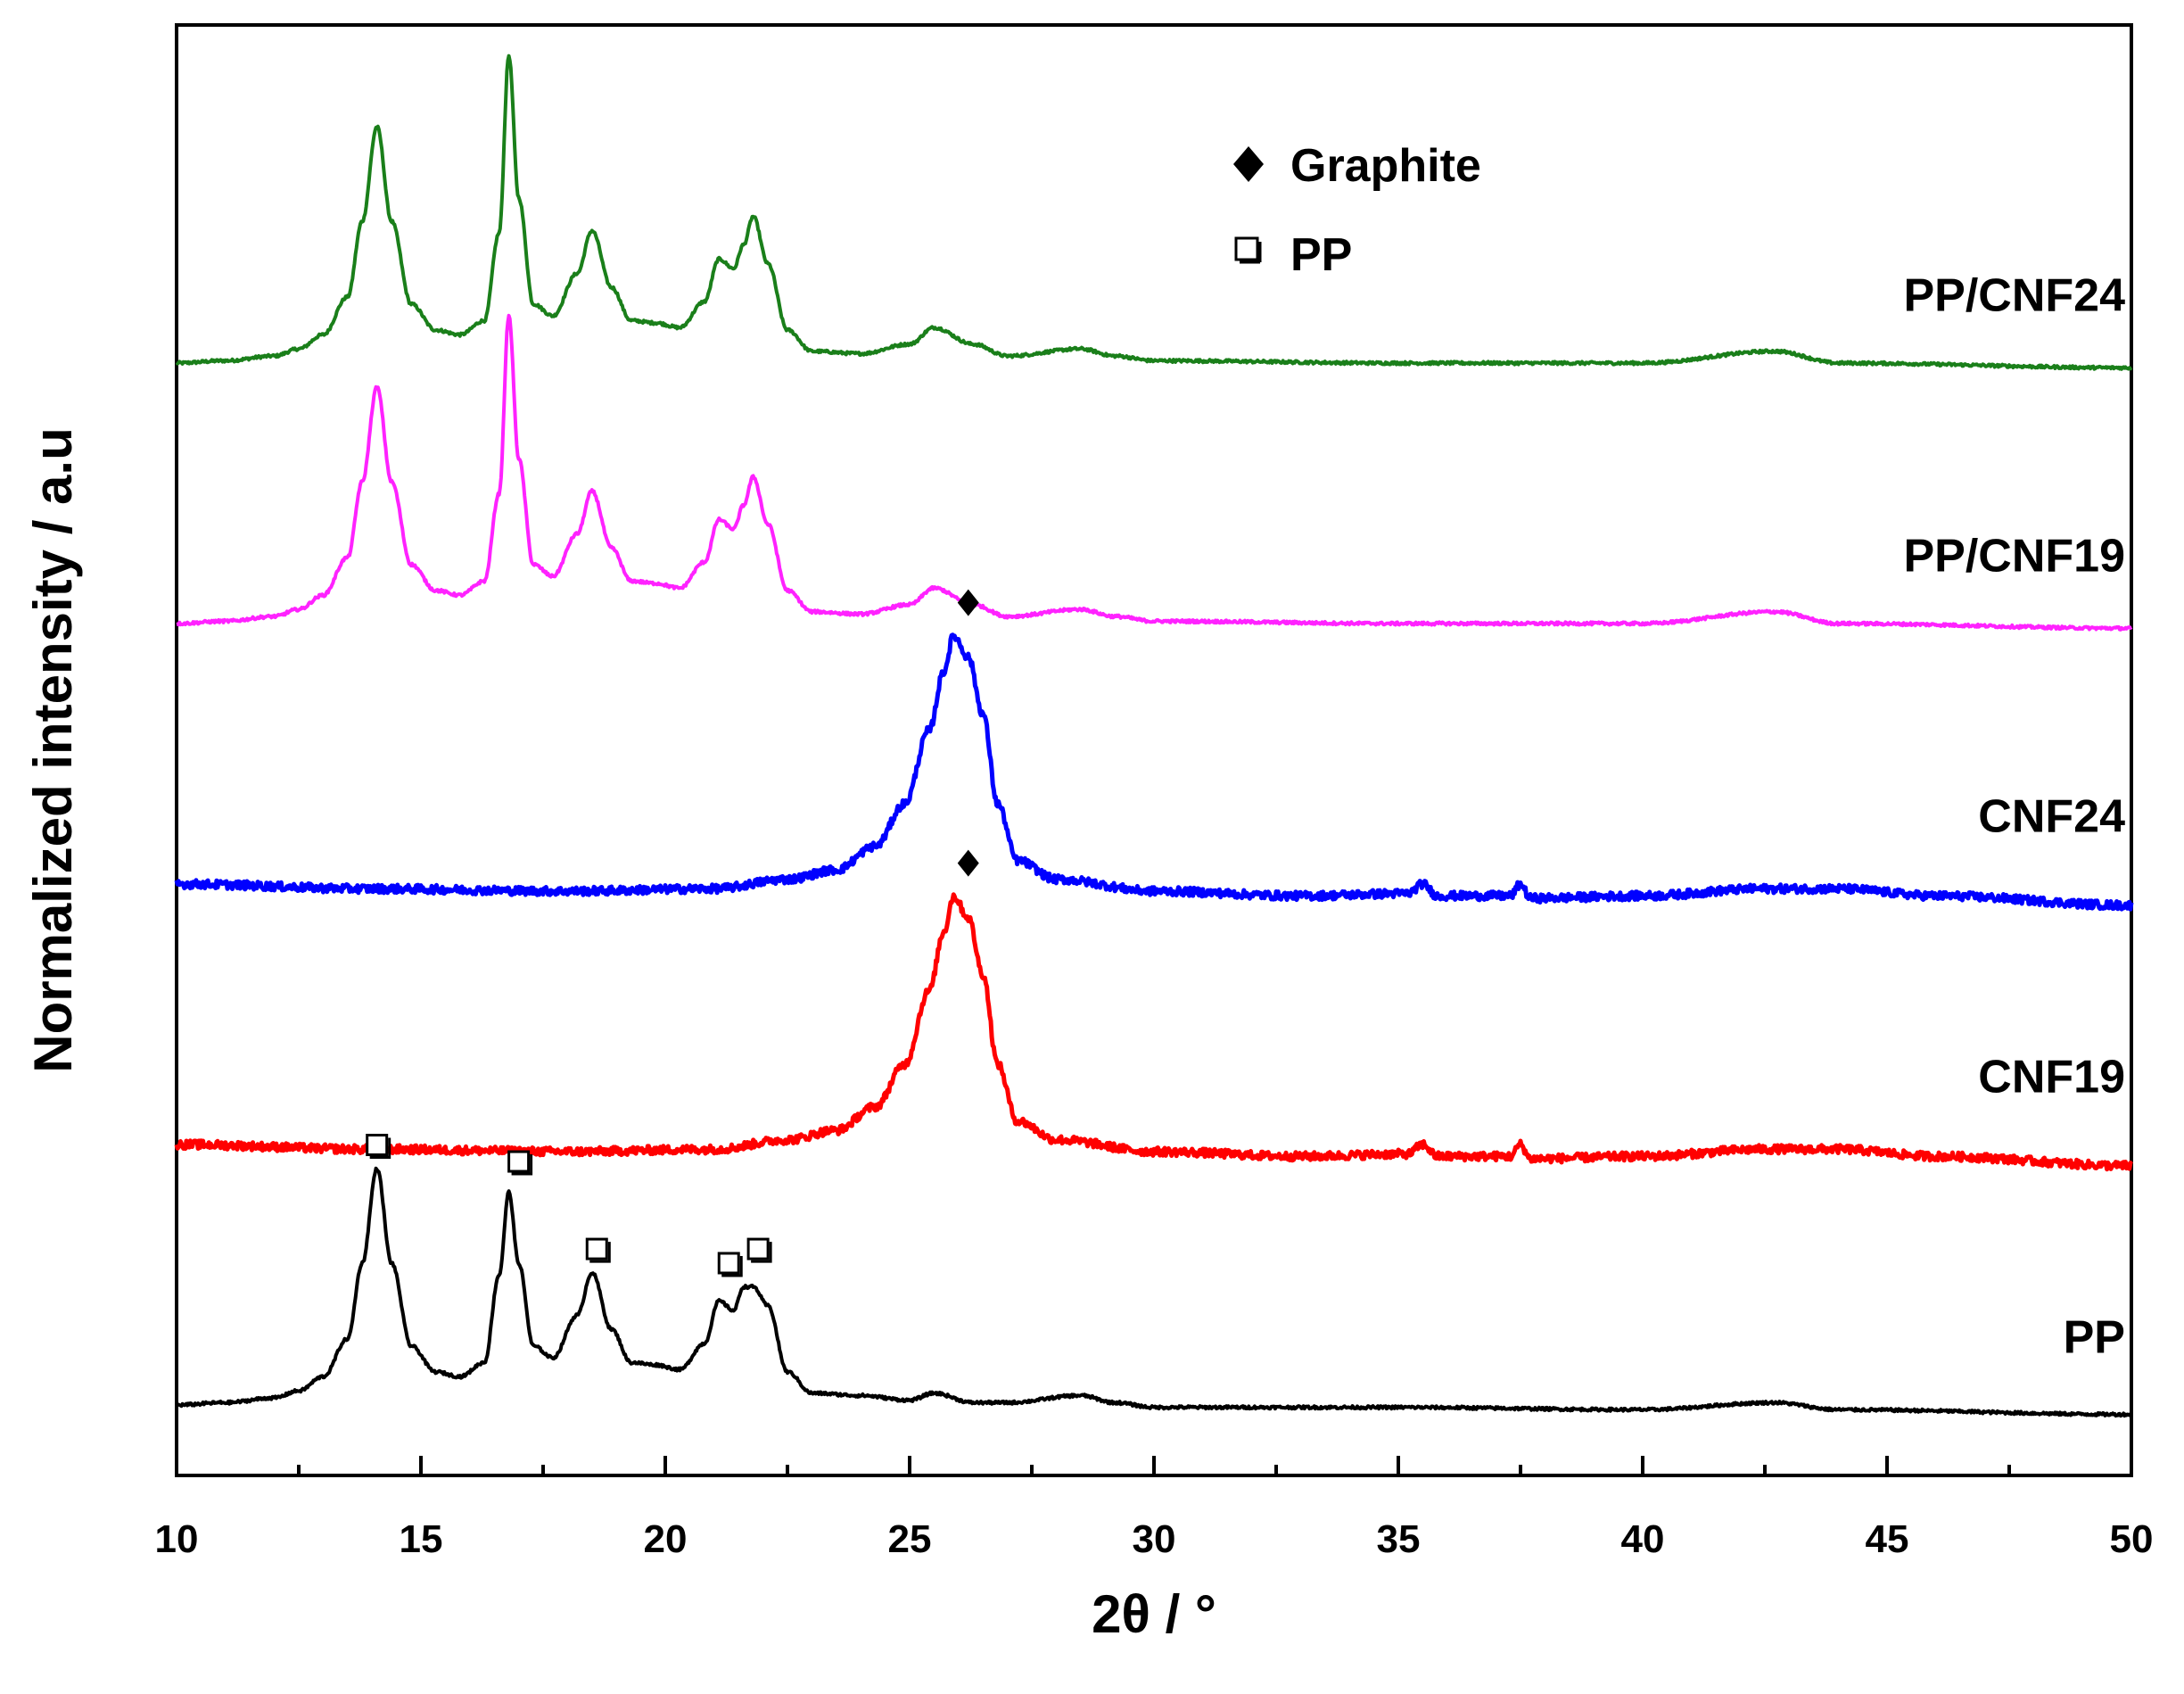 This screenshot has width=2184, height=1694. What do you see at coordinates (1154, 772) in the screenshot?
I see `series-line-cnf24` at bounding box center [1154, 772].